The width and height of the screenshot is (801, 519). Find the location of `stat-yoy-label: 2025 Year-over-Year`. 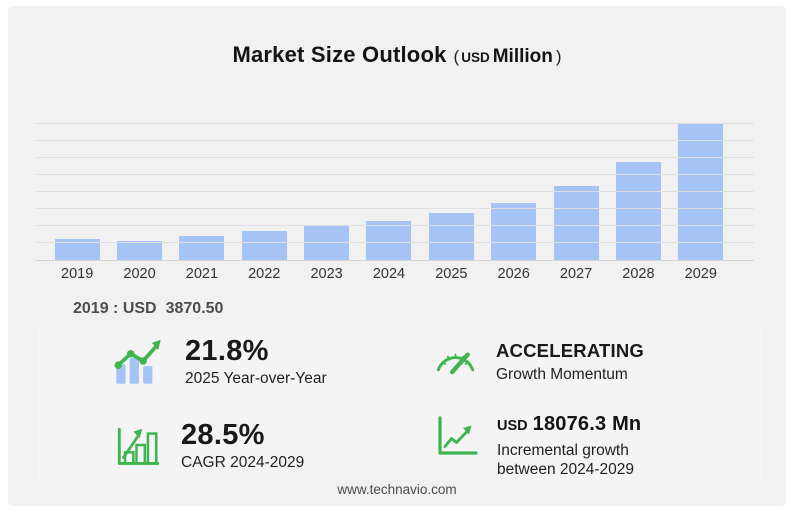

stat-yoy-label: 2025 Year-over-Year is located at coordinates (256, 378).